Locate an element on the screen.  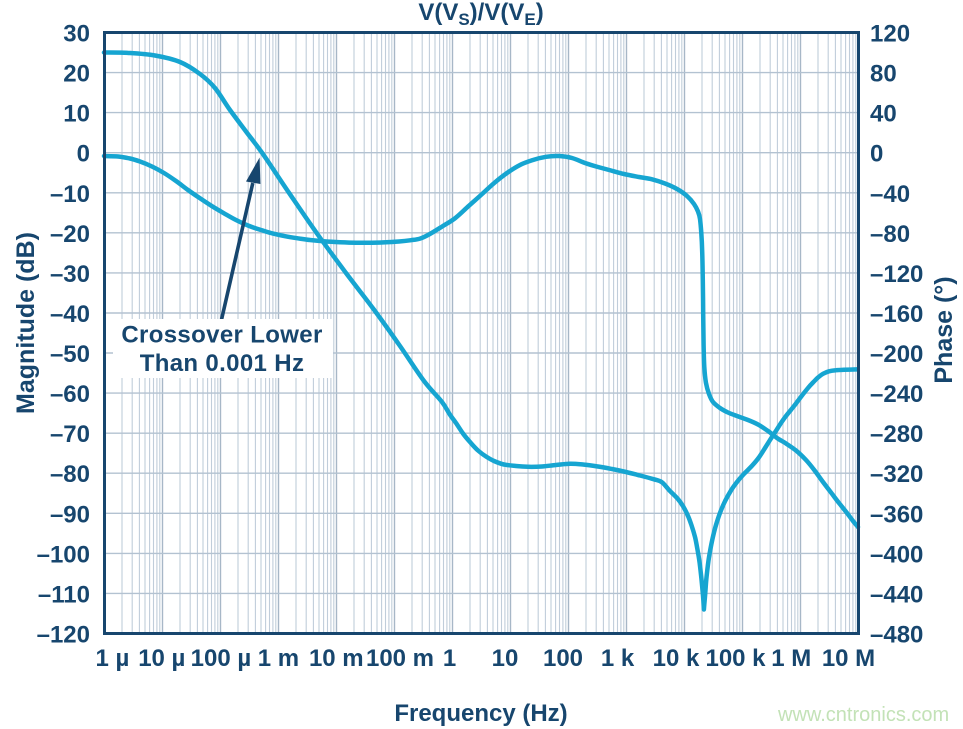
svg-text: –50 is located at coordinates (70, 354).